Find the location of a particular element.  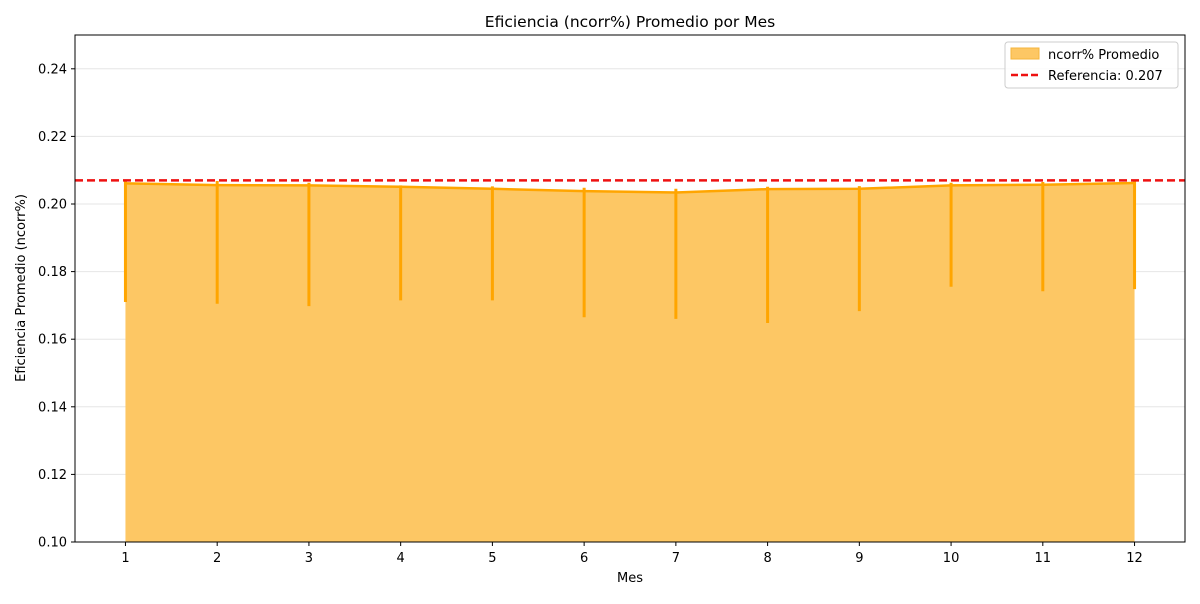

y-tick-label: 0.20 is located at coordinates (52, 205).